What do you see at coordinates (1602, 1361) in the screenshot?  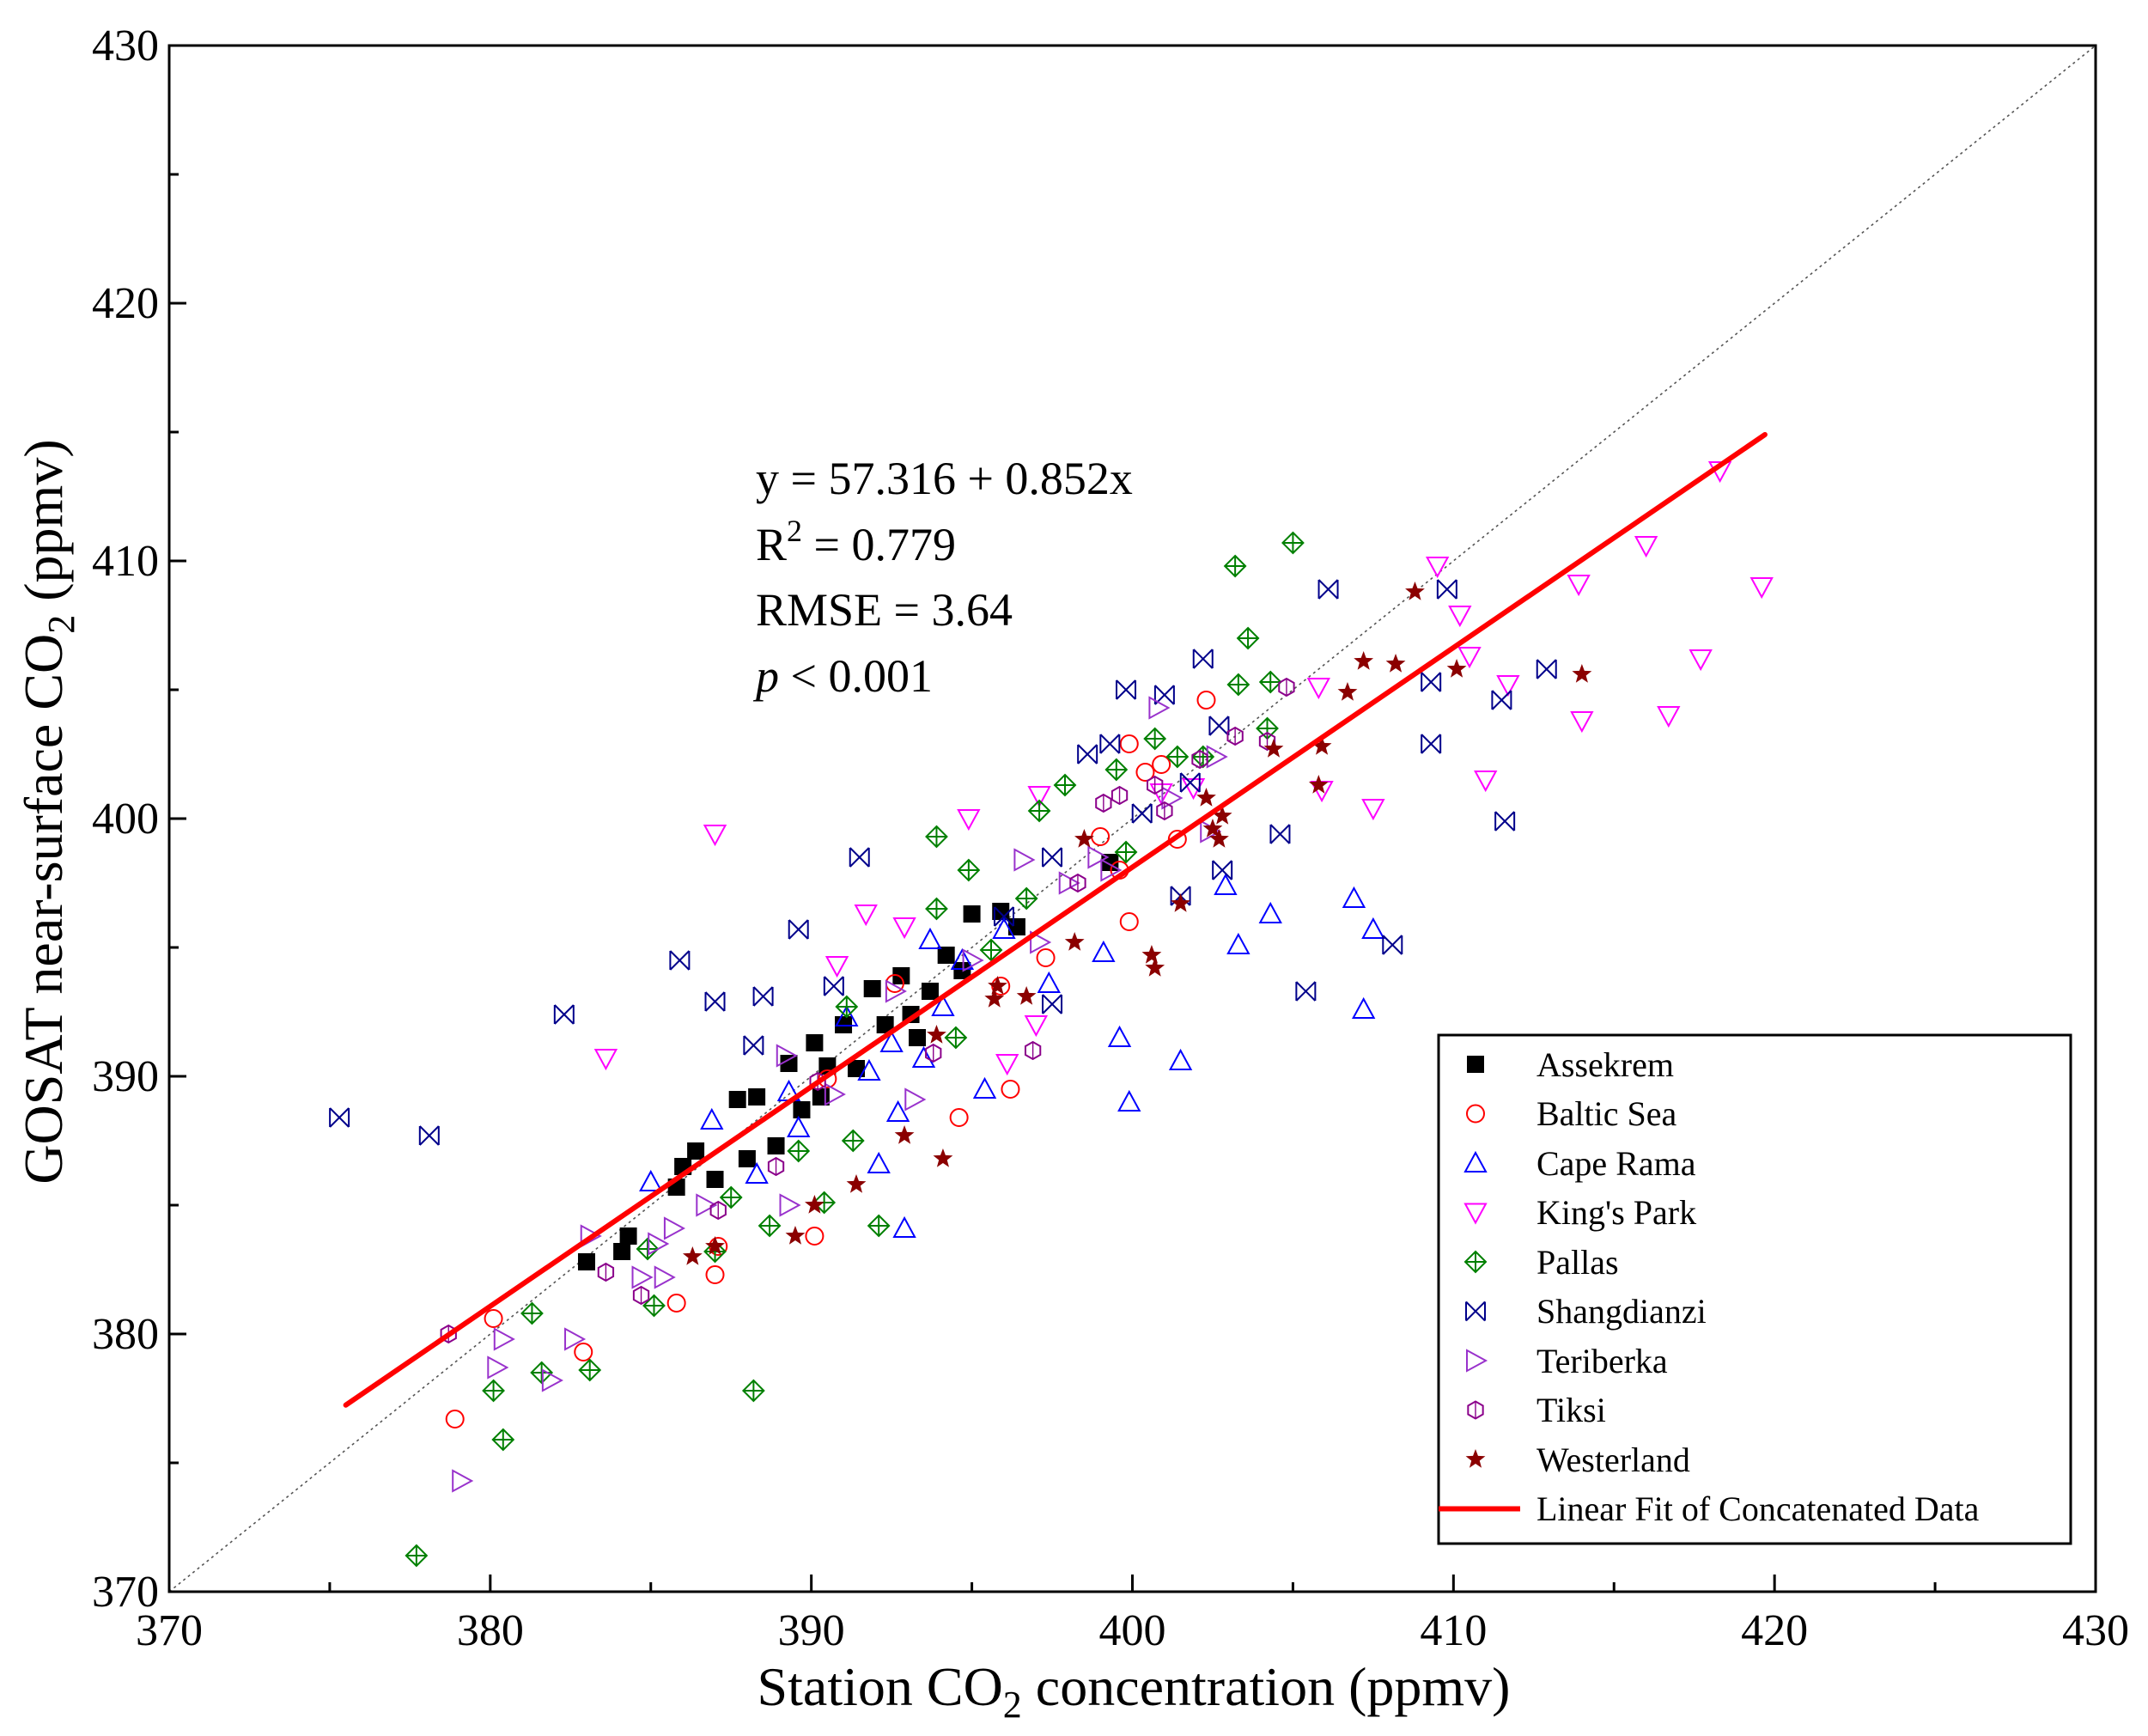 I see `legend-label-teriberka: Teriberka` at bounding box center [1602, 1361].